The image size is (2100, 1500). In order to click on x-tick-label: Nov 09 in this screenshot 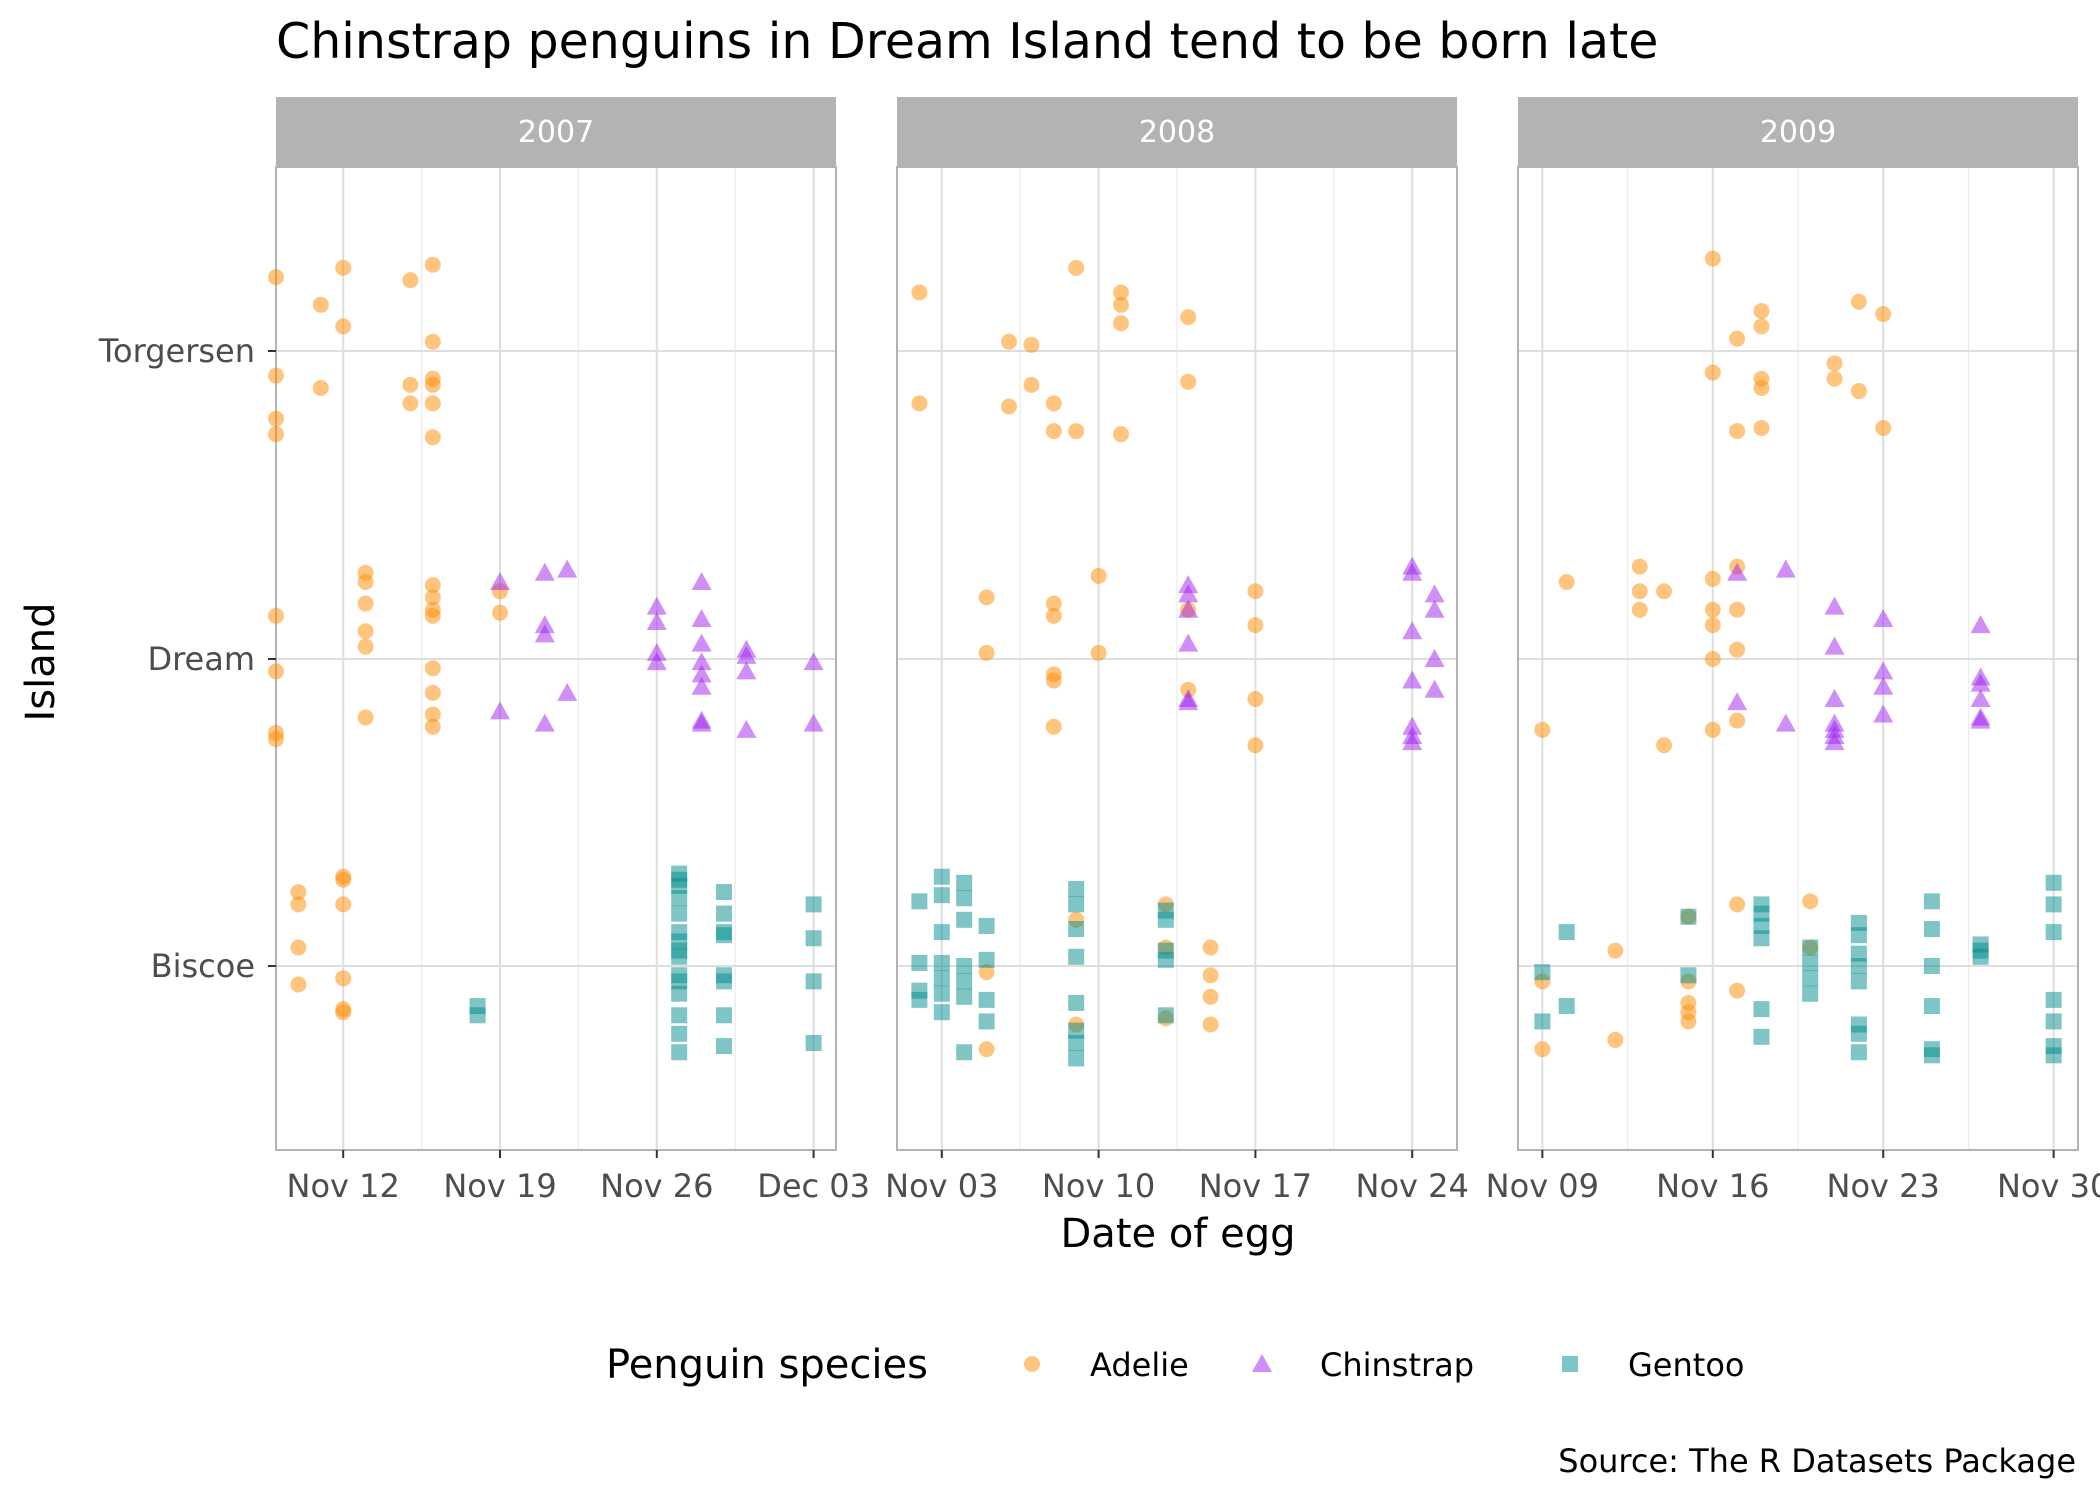, I will do `click(1542, 1186)`.